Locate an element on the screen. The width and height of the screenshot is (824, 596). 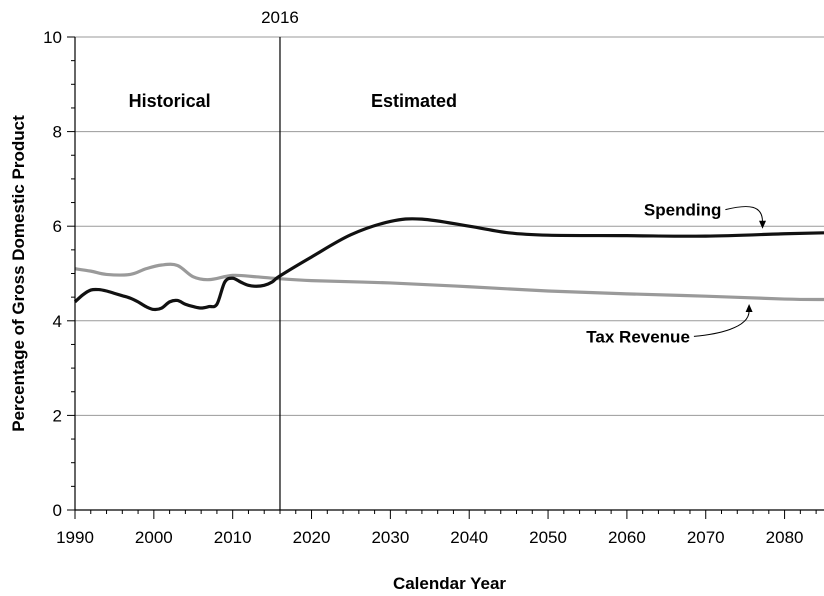
x-tick-label: 1990 is located at coordinates (75, 537).